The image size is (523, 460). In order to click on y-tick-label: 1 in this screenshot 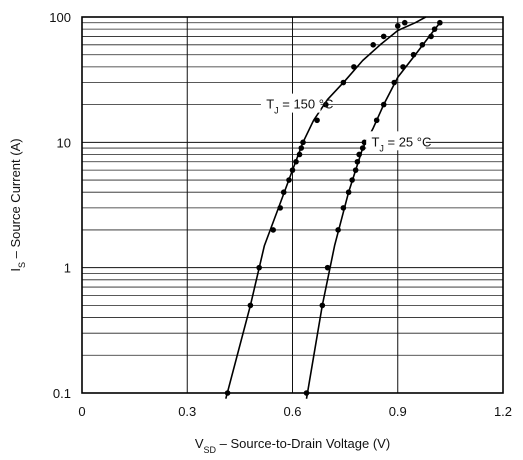, I will do `click(67, 268)`.